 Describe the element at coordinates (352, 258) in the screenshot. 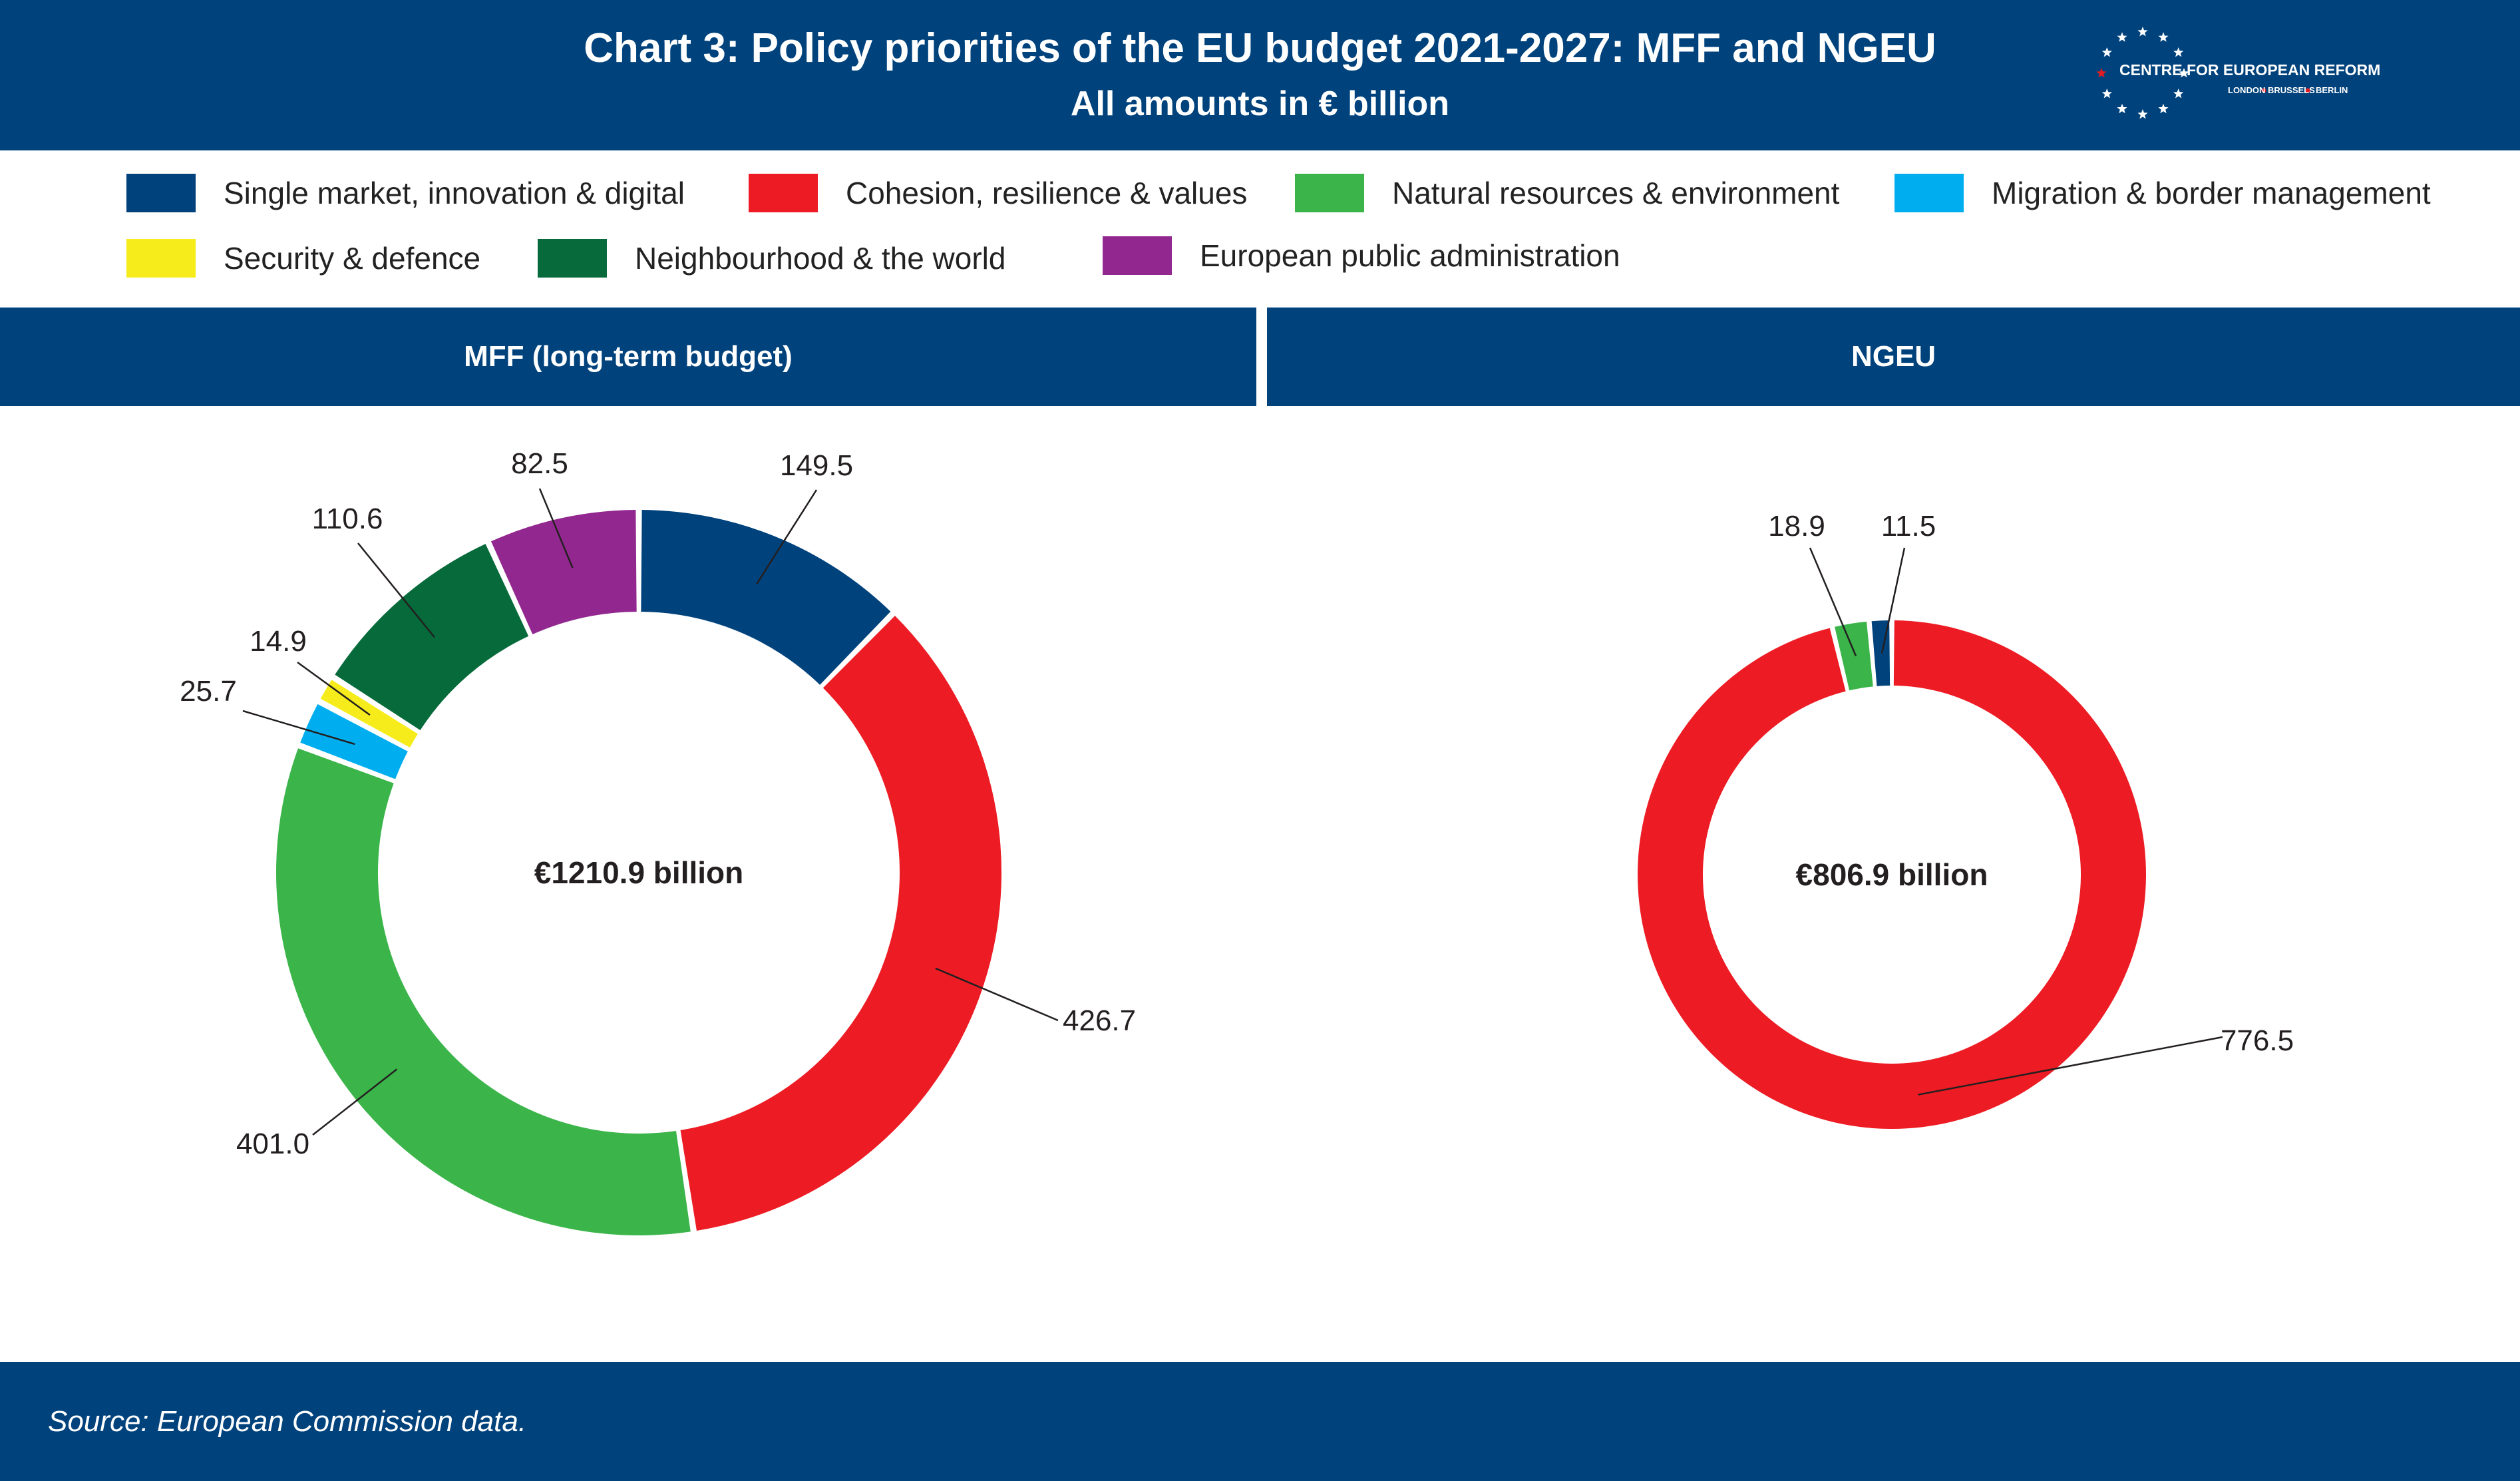

I see `legend-label: Security & defence` at that location.